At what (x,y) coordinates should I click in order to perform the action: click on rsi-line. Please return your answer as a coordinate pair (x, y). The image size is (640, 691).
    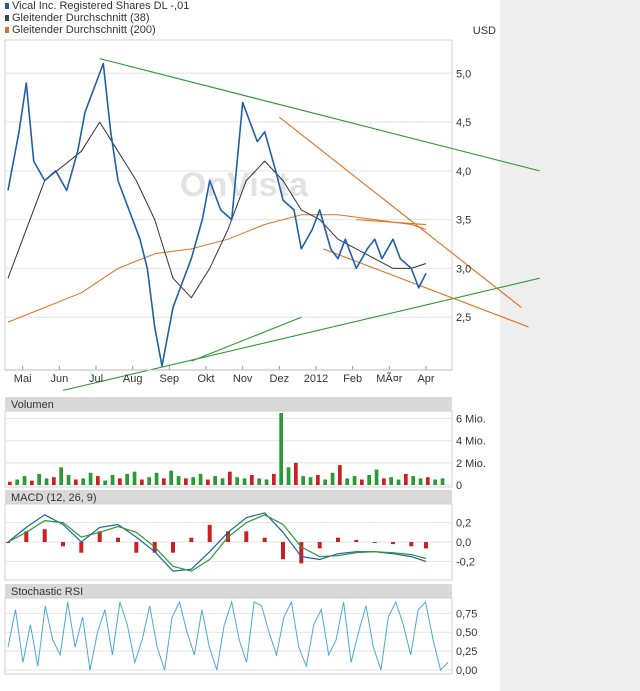
    Looking at the image, I should click on (228, 635).